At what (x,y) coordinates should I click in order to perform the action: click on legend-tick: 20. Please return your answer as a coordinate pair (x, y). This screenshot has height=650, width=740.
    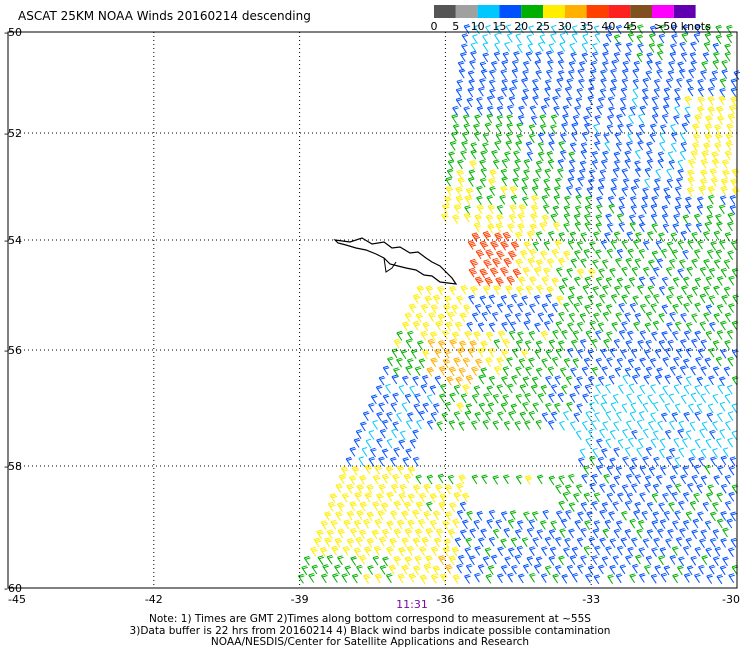
    Looking at the image, I should click on (521, 26).